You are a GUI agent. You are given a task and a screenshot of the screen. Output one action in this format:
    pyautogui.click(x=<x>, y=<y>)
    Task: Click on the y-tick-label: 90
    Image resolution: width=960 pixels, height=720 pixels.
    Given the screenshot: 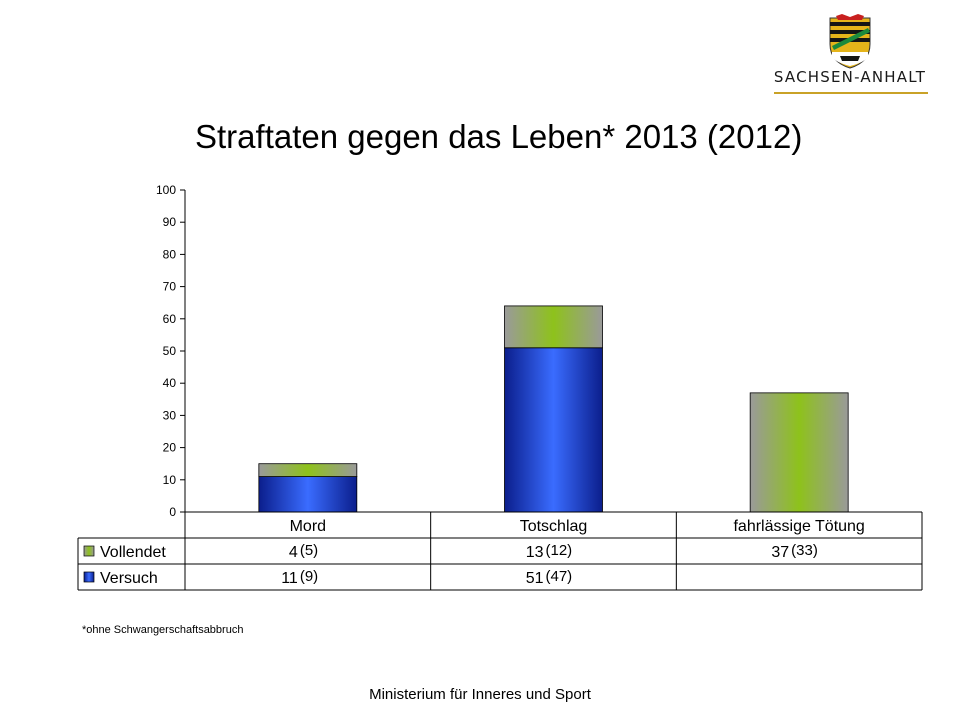 What is the action you would take?
    pyautogui.click(x=170, y=222)
    